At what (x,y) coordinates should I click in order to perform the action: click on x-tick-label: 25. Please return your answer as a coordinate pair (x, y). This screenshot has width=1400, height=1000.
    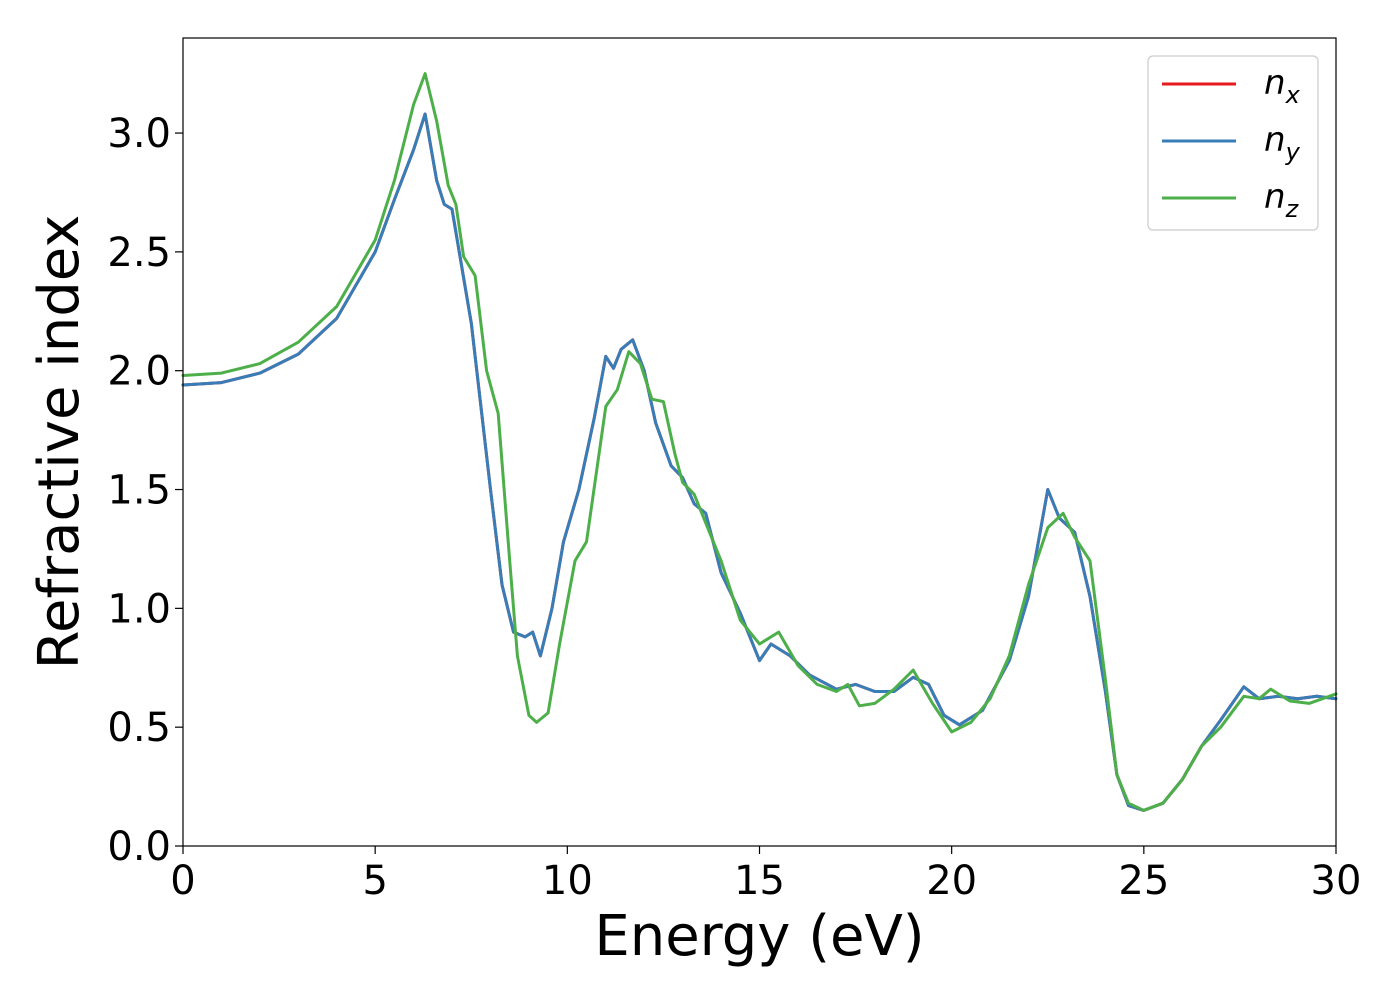
    Looking at the image, I should click on (1143, 881).